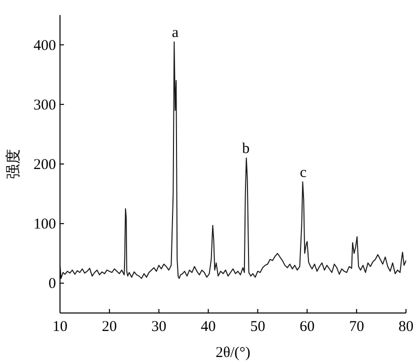  I want to click on y-tick-label: 400, so click(45, 46).